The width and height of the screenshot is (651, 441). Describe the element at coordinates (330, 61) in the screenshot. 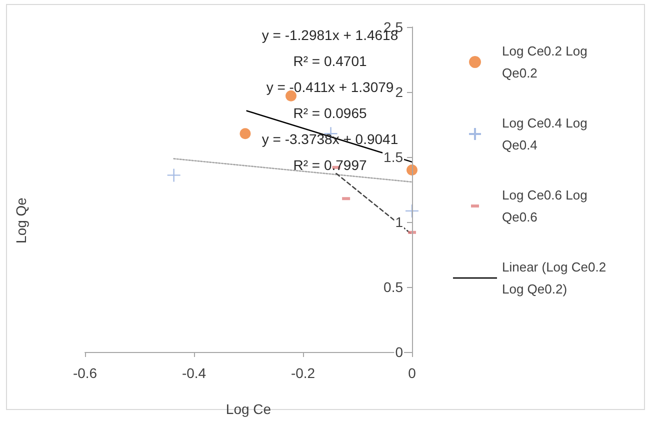

I see `annotation: R² = 0.4701` at that location.